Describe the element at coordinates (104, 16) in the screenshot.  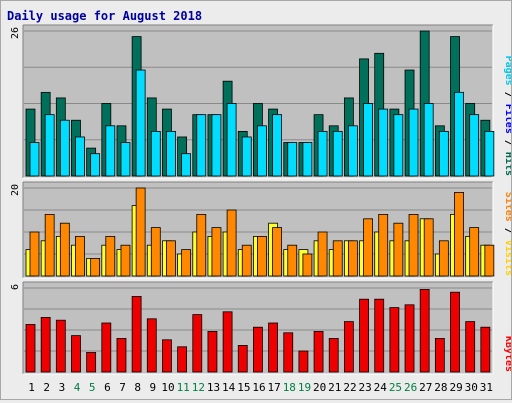
I see `chart-title: Daily usage for August 2018` at that location.